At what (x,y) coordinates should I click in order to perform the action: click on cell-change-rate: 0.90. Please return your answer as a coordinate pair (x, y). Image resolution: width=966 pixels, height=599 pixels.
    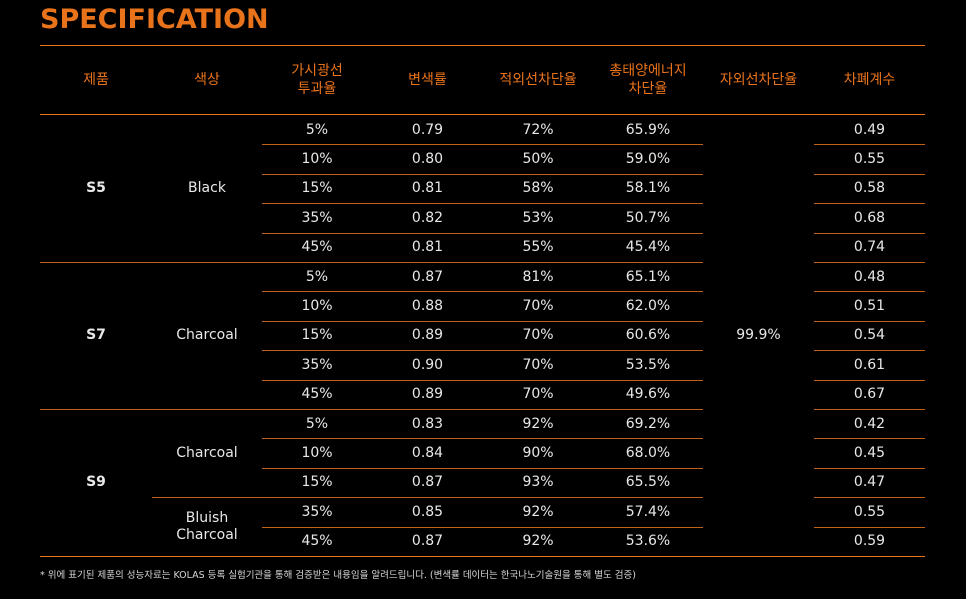
    Looking at the image, I should click on (427, 364).